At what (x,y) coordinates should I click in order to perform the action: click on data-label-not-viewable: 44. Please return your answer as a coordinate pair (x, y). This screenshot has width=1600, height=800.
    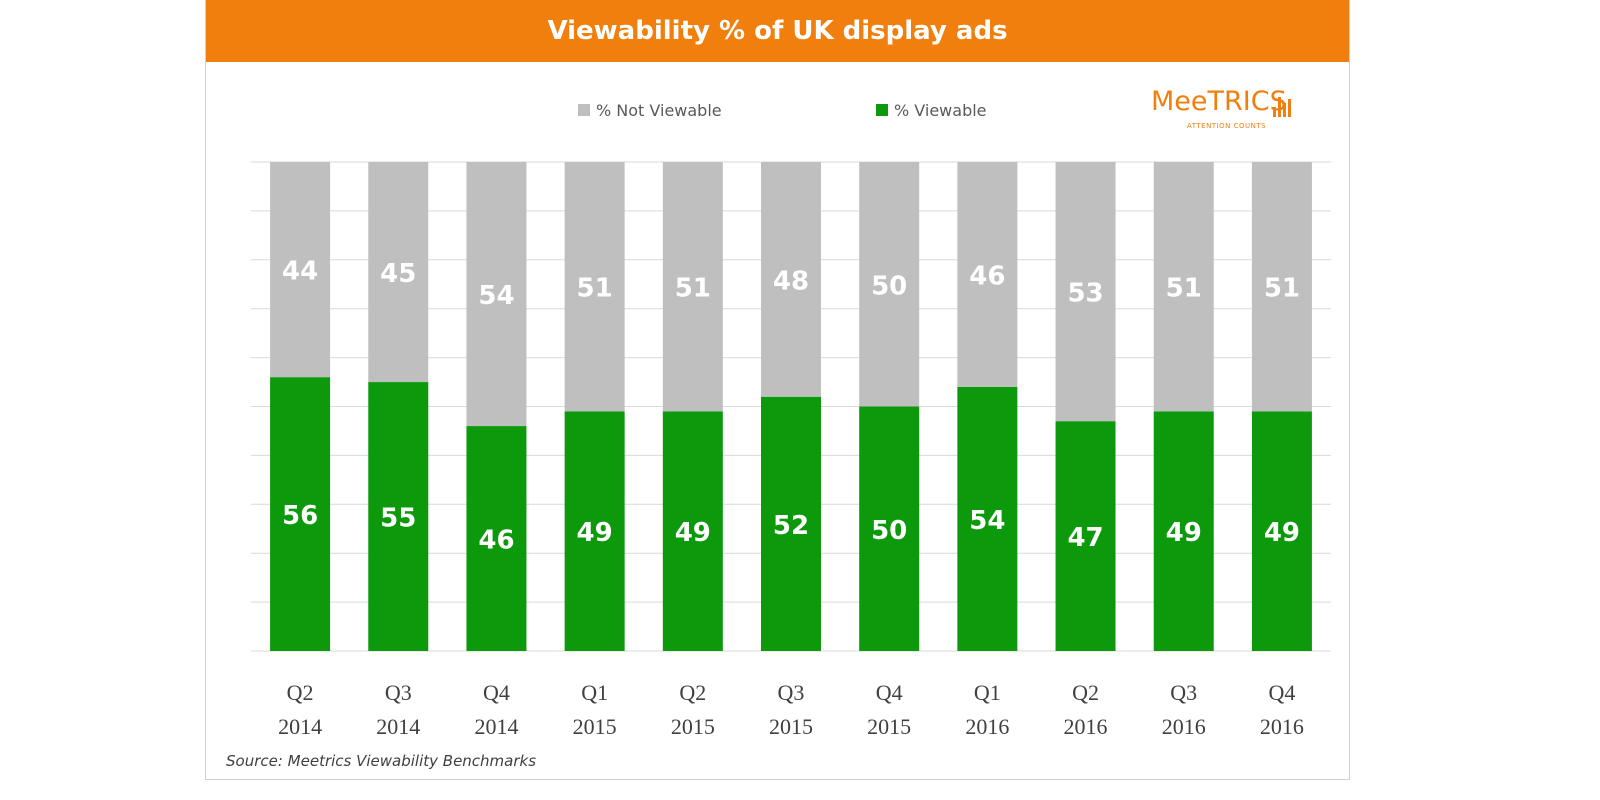
    Looking at the image, I should click on (300, 272).